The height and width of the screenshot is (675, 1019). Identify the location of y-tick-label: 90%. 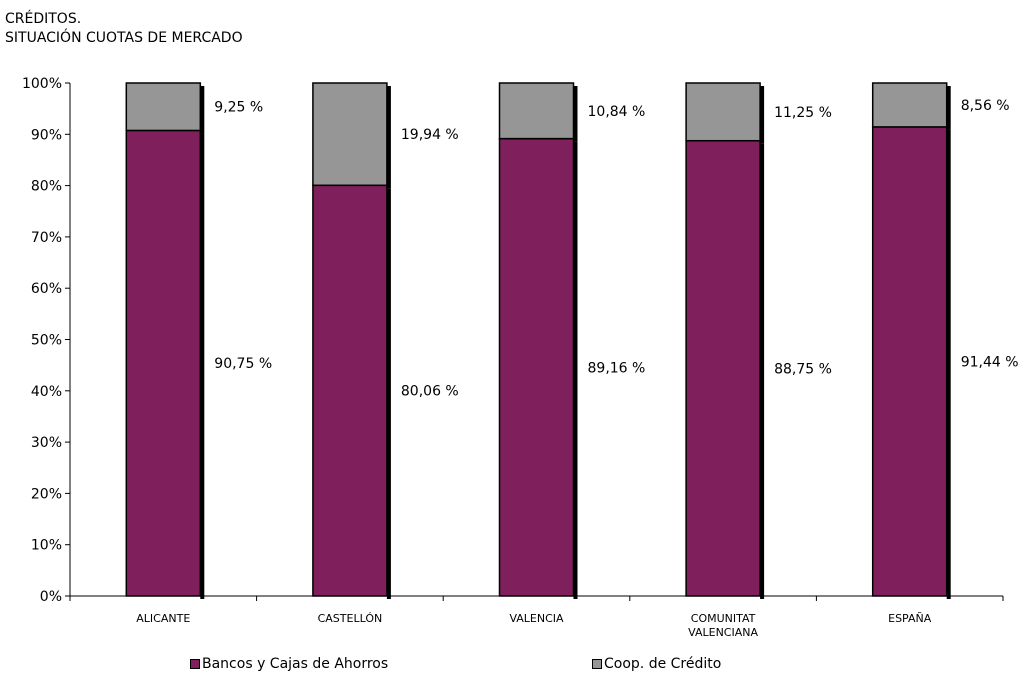
(46, 135).